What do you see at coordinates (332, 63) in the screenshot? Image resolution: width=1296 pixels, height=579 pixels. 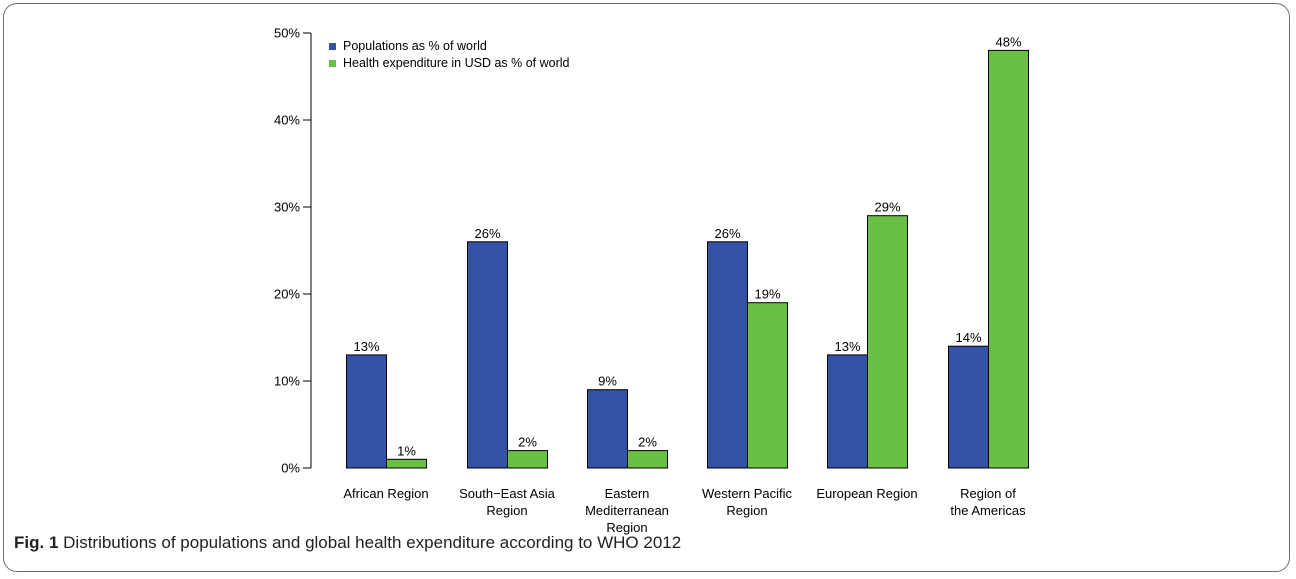 I see `legend-swatch-expenditure` at bounding box center [332, 63].